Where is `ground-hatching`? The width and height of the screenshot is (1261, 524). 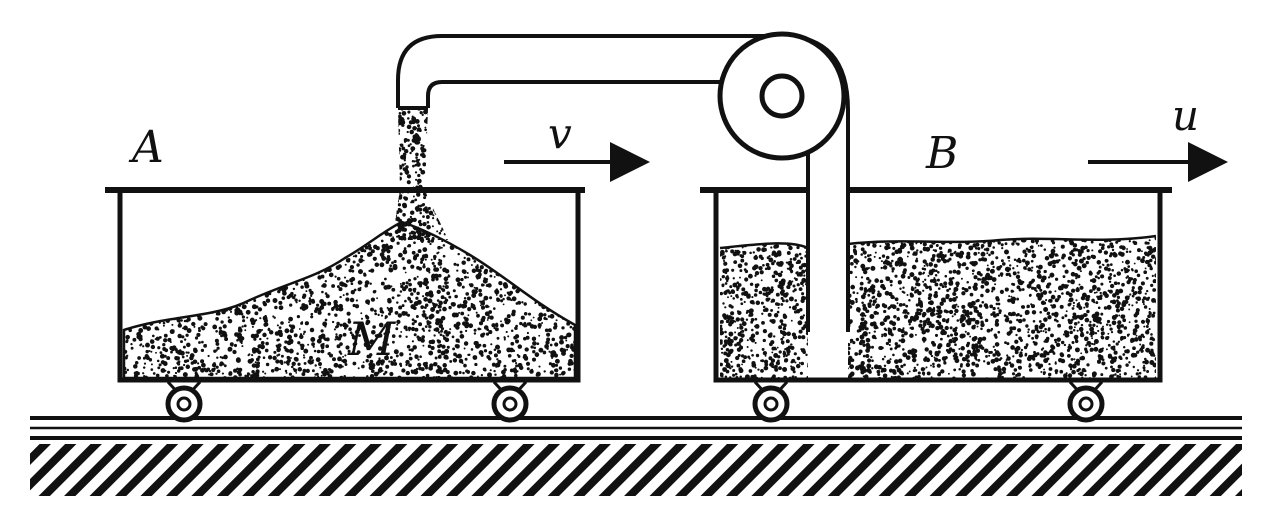 ground-hatching is located at coordinates (636, 470).